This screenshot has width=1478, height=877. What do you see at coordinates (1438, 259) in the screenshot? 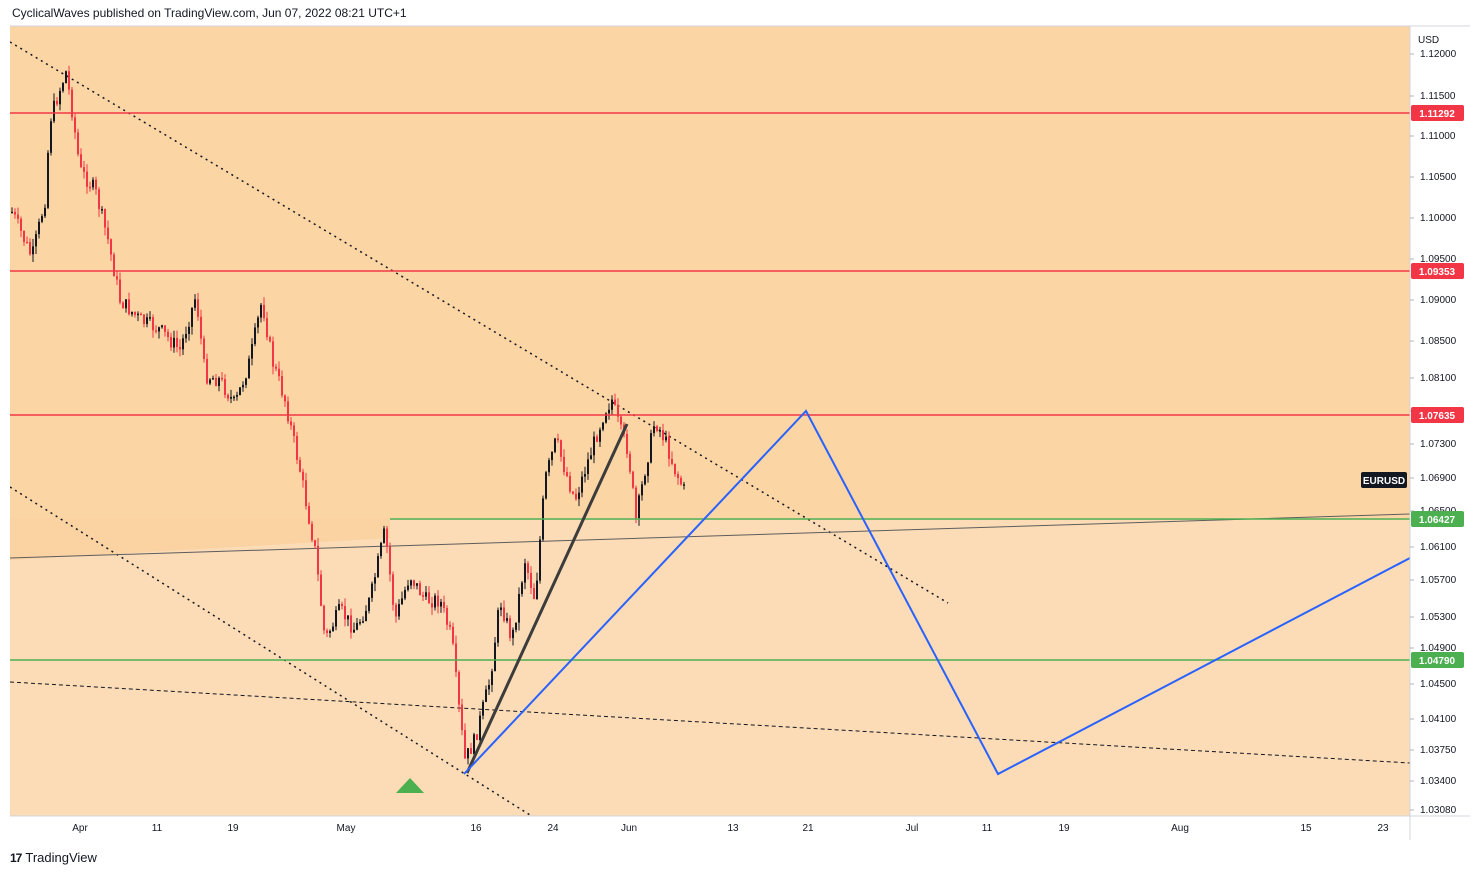
I see `y-tick-label: 1.09500` at bounding box center [1438, 259].